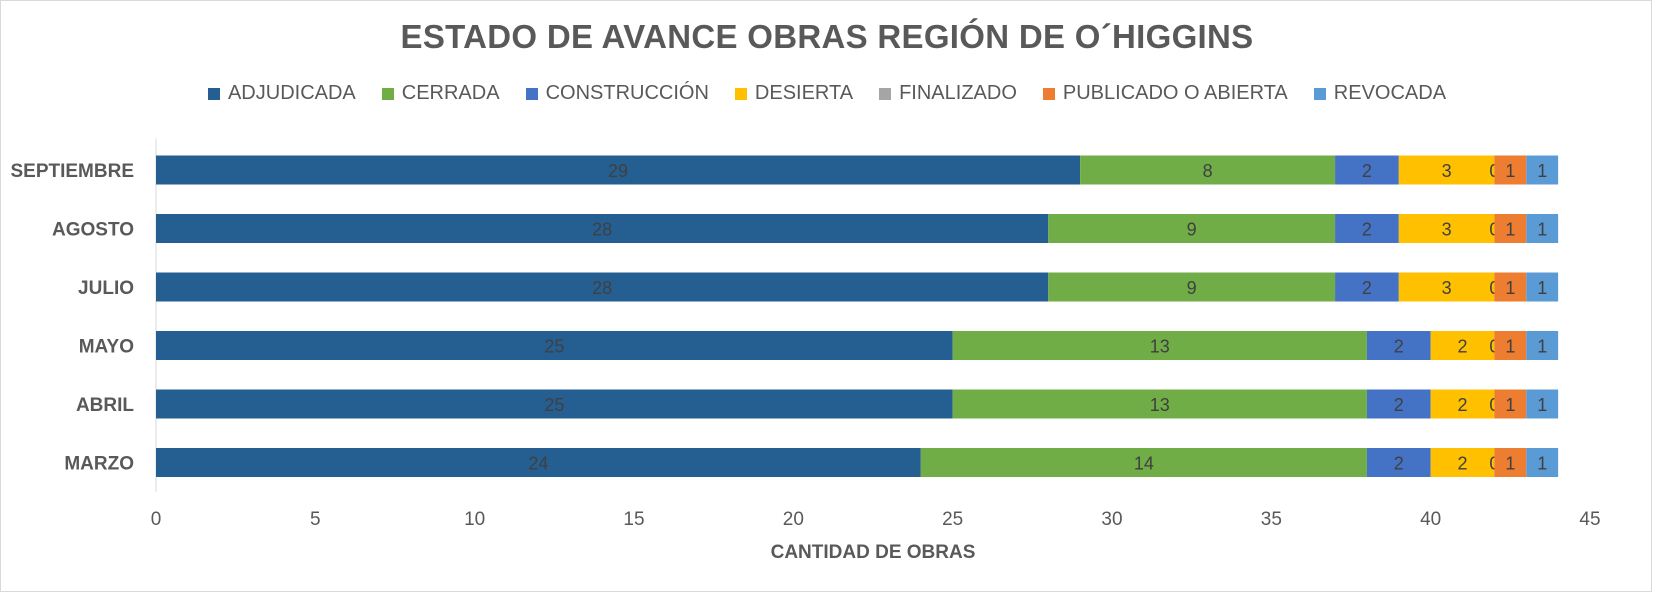 This screenshot has height=594, width=1654. I want to click on bar-julio-publicado-o-abierta, so click(1510, 287).